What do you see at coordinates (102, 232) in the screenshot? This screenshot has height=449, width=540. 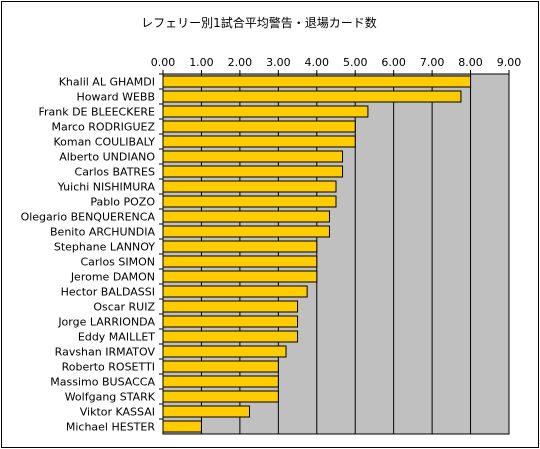 I see `category-label: Benito ARCHUNDIA` at bounding box center [102, 232].